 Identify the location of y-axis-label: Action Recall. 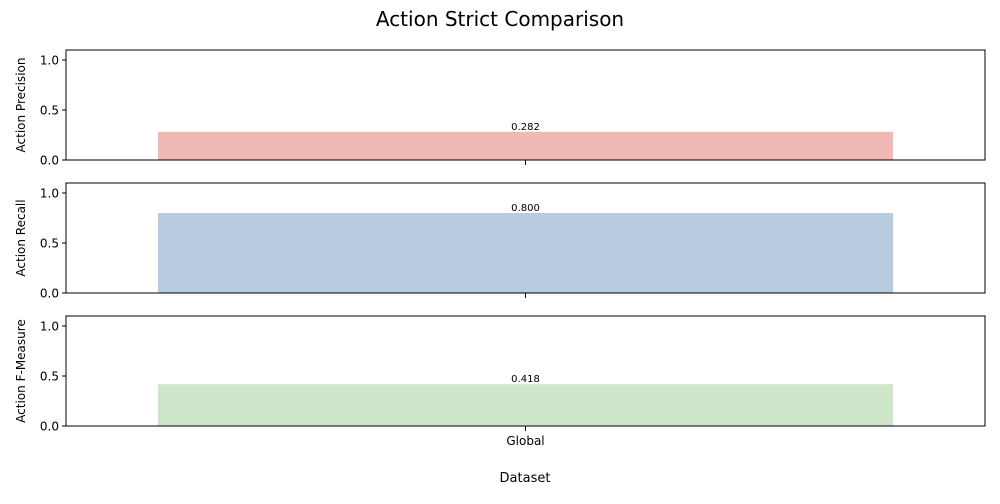
(21, 237).